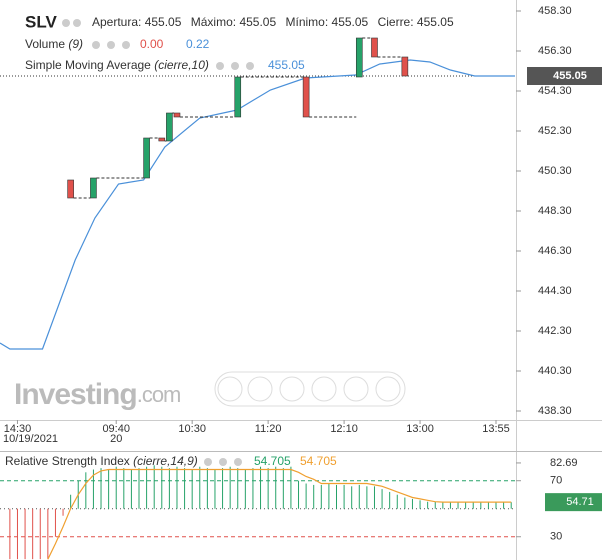 The image size is (602, 560). What do you see at coordinates (75, 44) in the screenshot?
I see `volume-params: (9)` at bounding box center [75, 44].